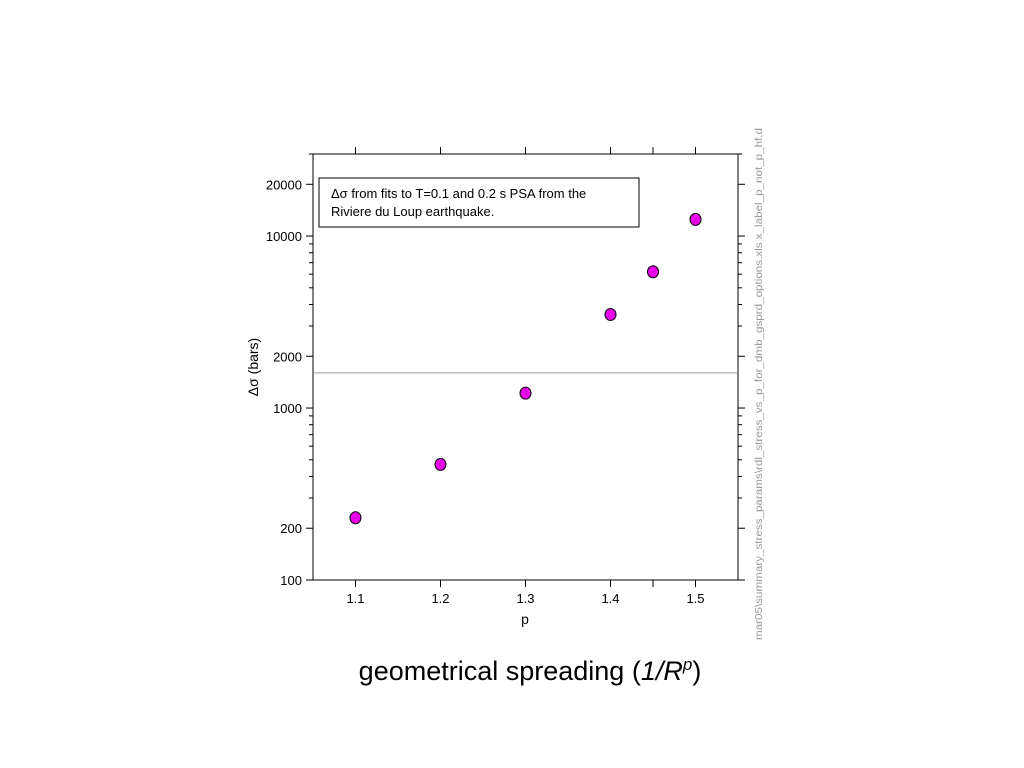  I want to click on y-tick-label: 100, so click(291, 580).